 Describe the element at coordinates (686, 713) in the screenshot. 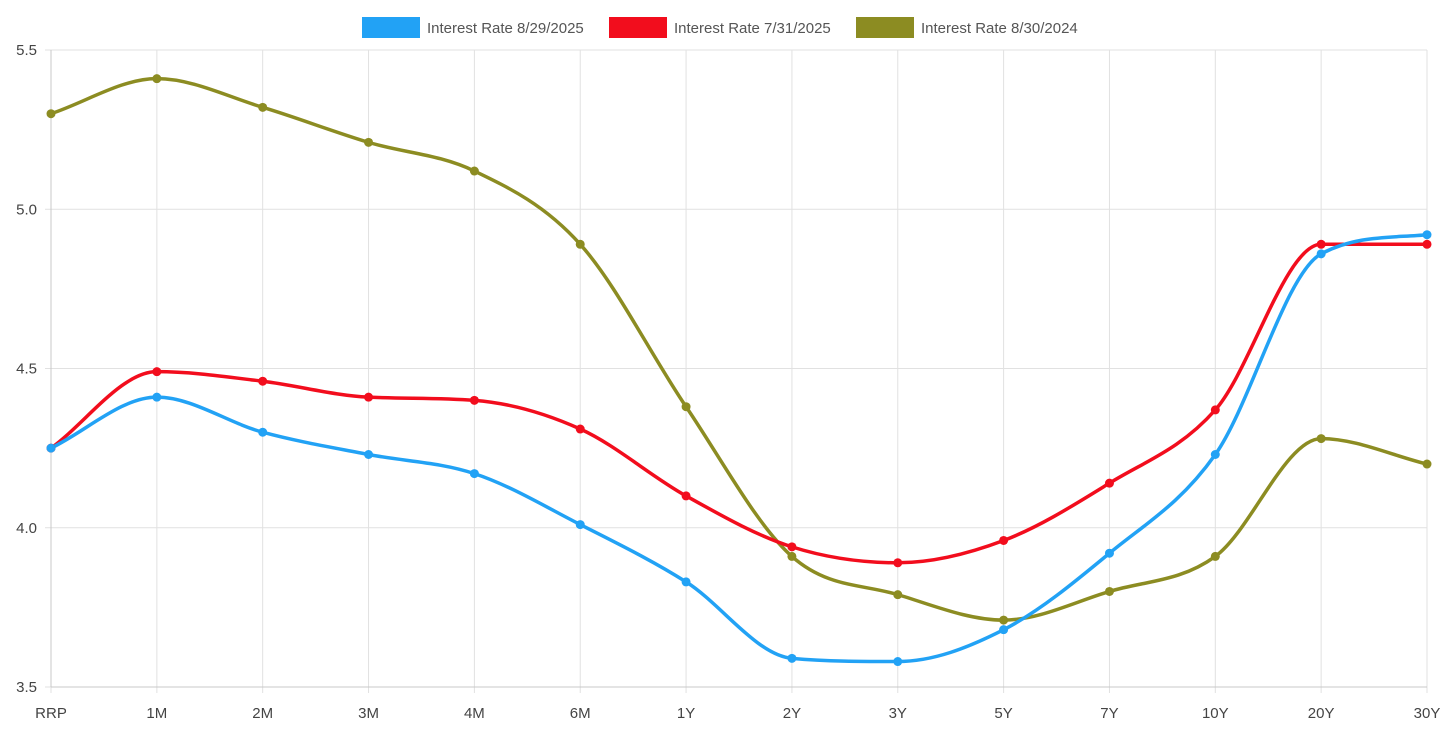

I see `x-tick-label: 1Y` at that location.